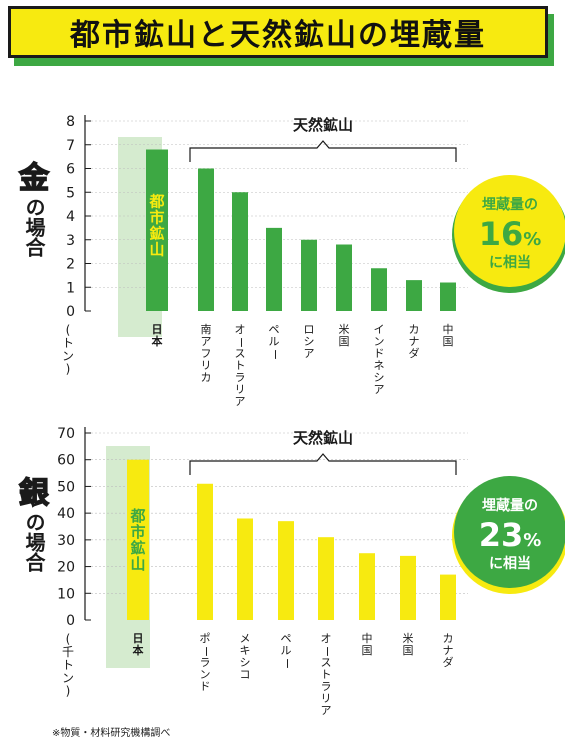 Image resolution: width=565 pixels, height=748 pixels. Describe the element at coordinates (156, 218) in the screenshot. I see `svg-text: 市` at that location.